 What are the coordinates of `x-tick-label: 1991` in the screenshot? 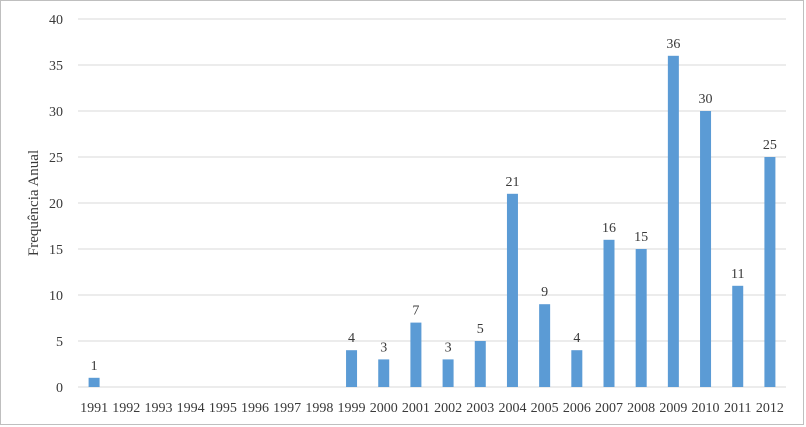 It's located at (94, 408).